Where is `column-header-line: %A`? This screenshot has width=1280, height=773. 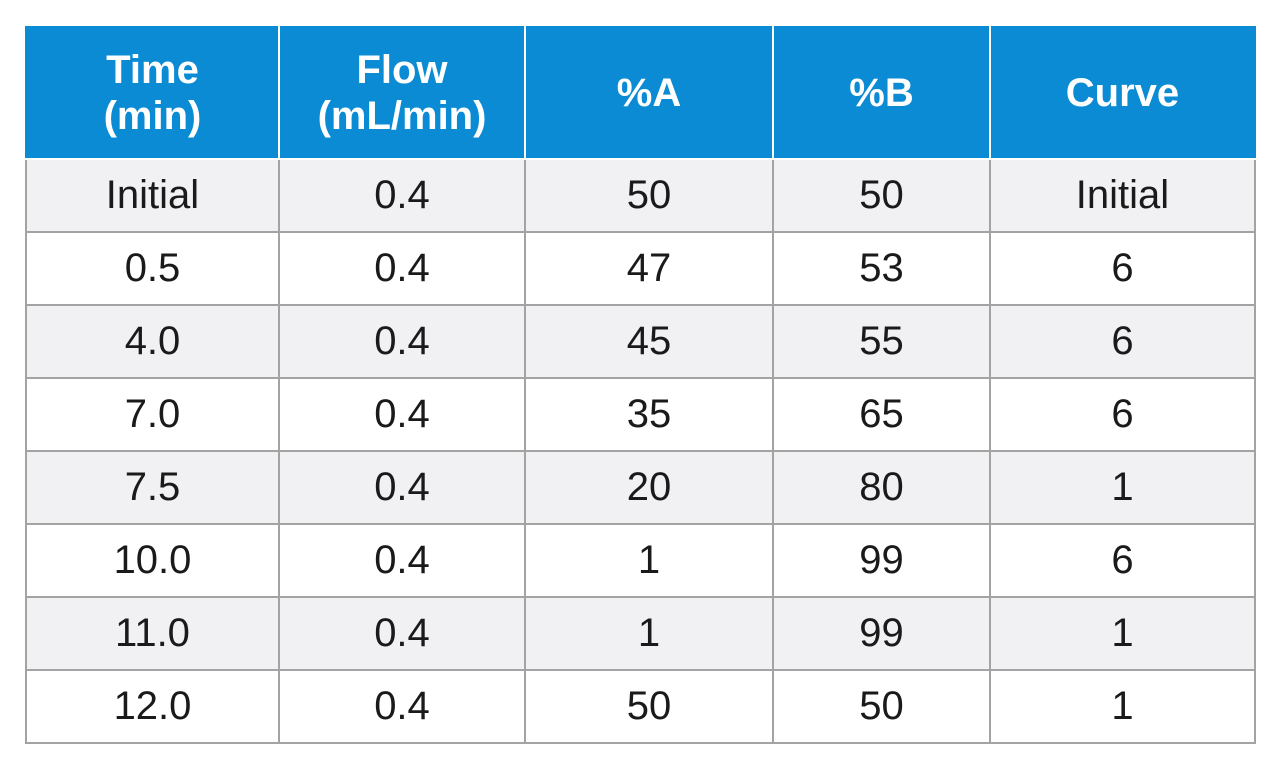 column-header-line: %A is located at coordinates (649, 93).